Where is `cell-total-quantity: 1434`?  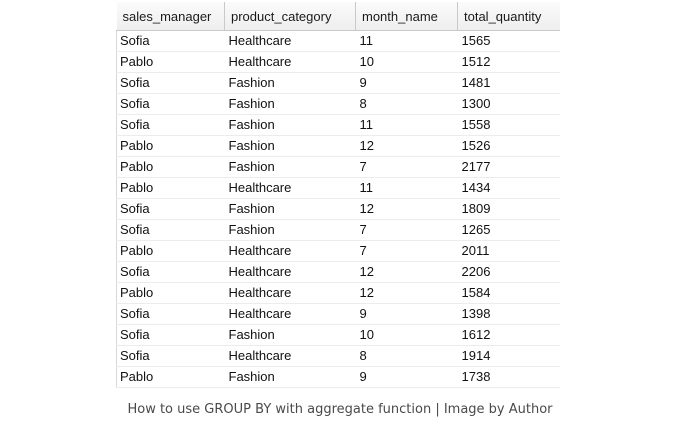
cell-total-quantity: 1434 is located at coordinates (508, 188).